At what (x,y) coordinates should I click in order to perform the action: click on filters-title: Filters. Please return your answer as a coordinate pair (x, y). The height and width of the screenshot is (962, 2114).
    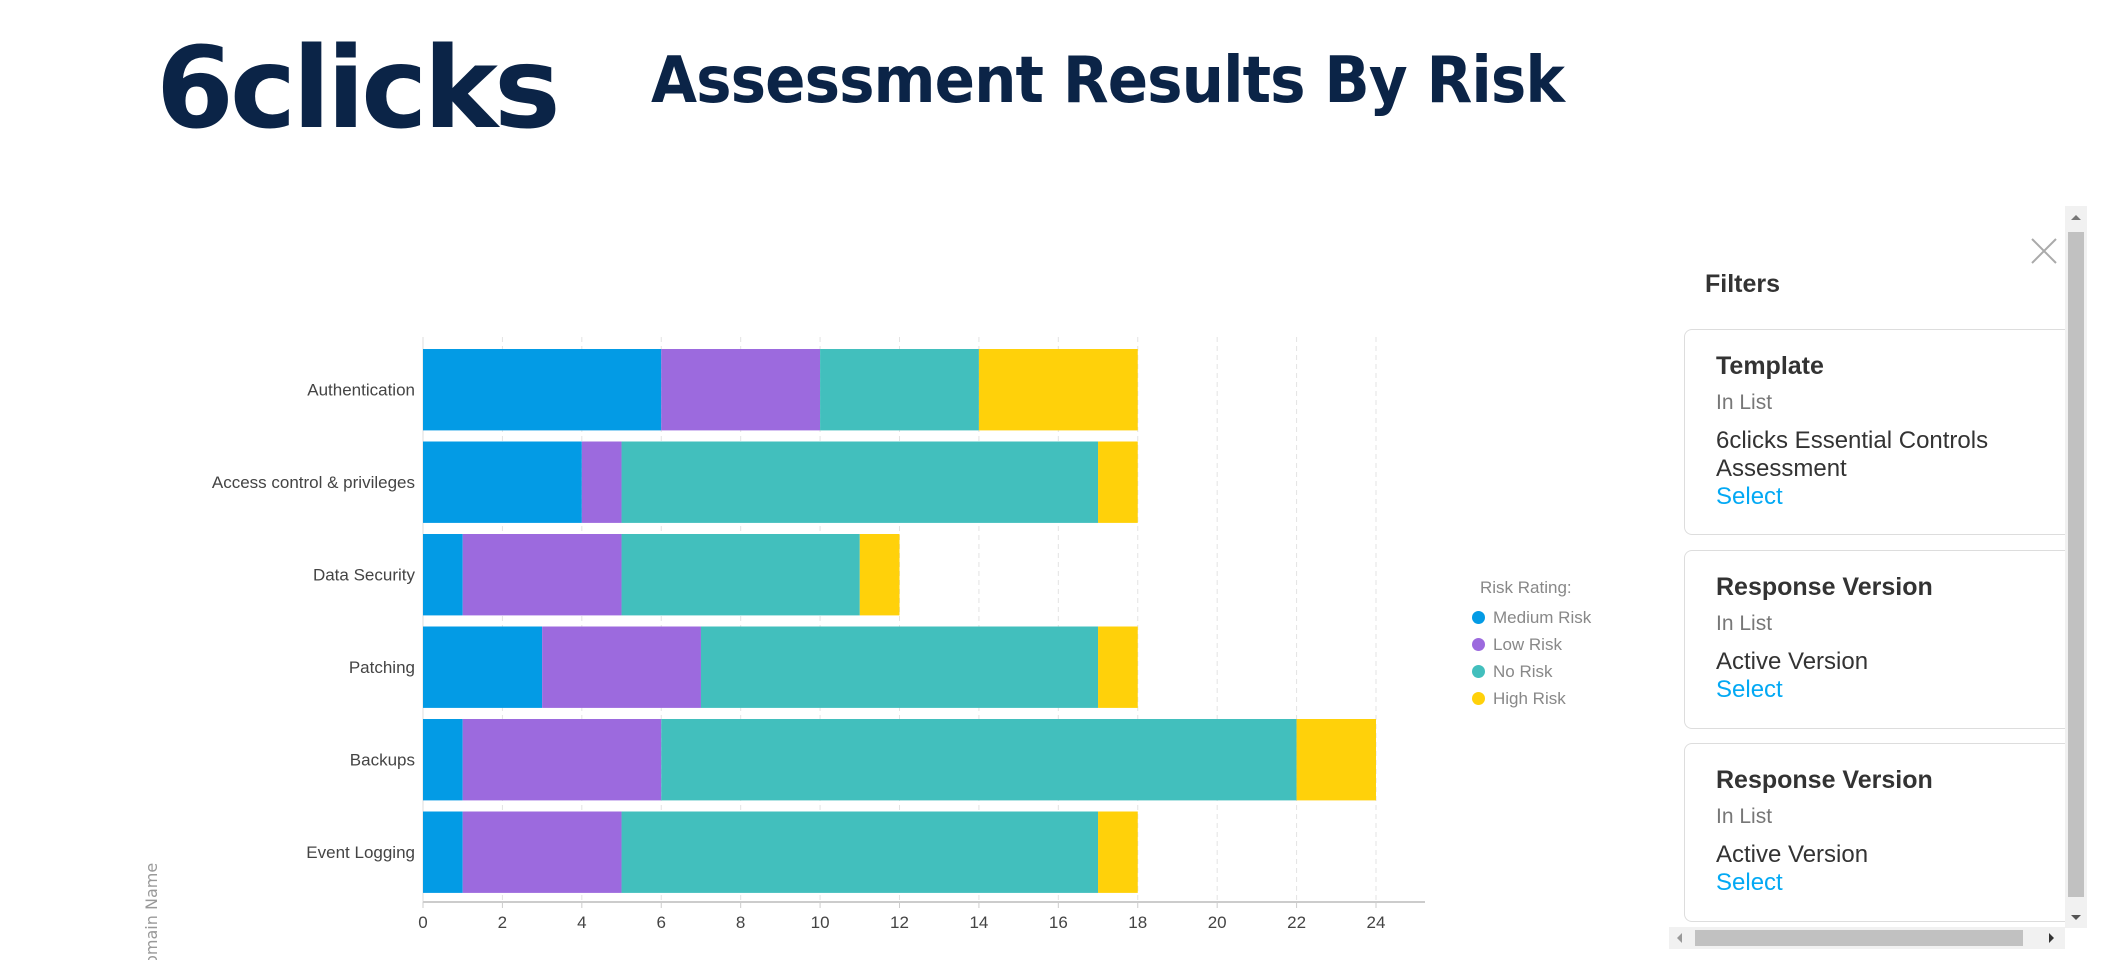
    Looking at the image, I should click on (1743, 284).